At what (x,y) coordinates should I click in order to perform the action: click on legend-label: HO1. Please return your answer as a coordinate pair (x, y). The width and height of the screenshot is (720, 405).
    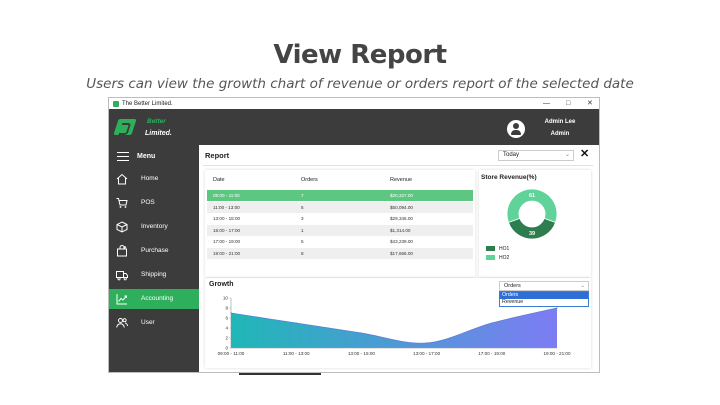
    Looking at the image, I should click on (504, 249).